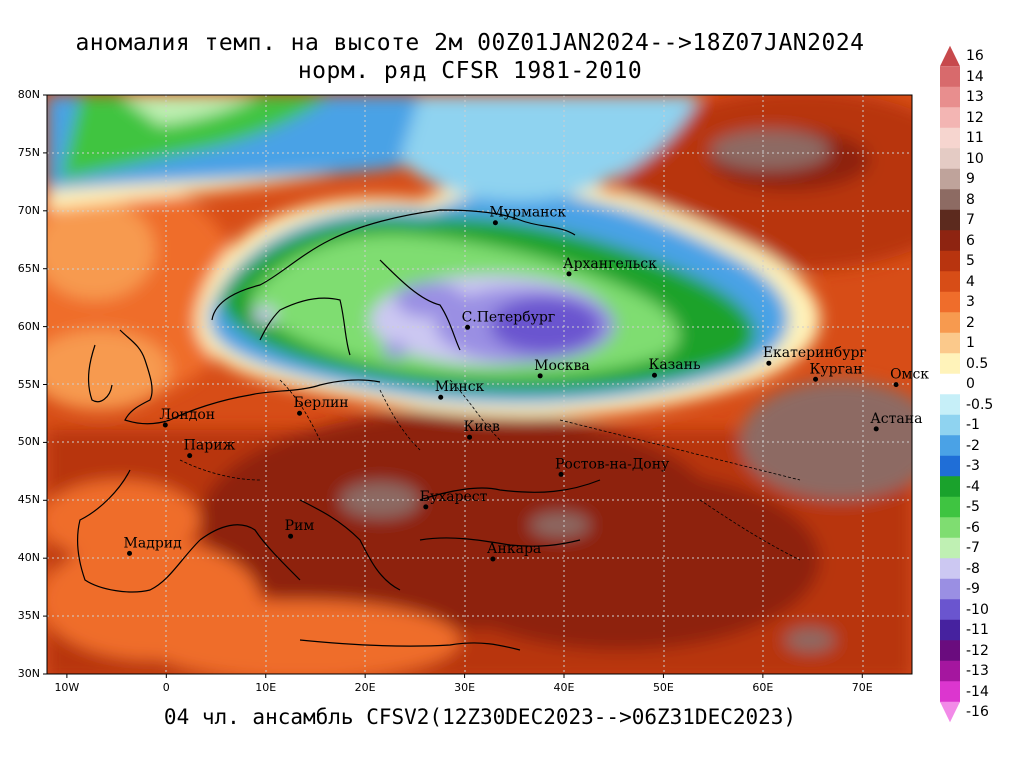 Image resolution: width=1024 pixels, height=768 pixels. I want to click on lat-label: 80N, so click(28, 94).